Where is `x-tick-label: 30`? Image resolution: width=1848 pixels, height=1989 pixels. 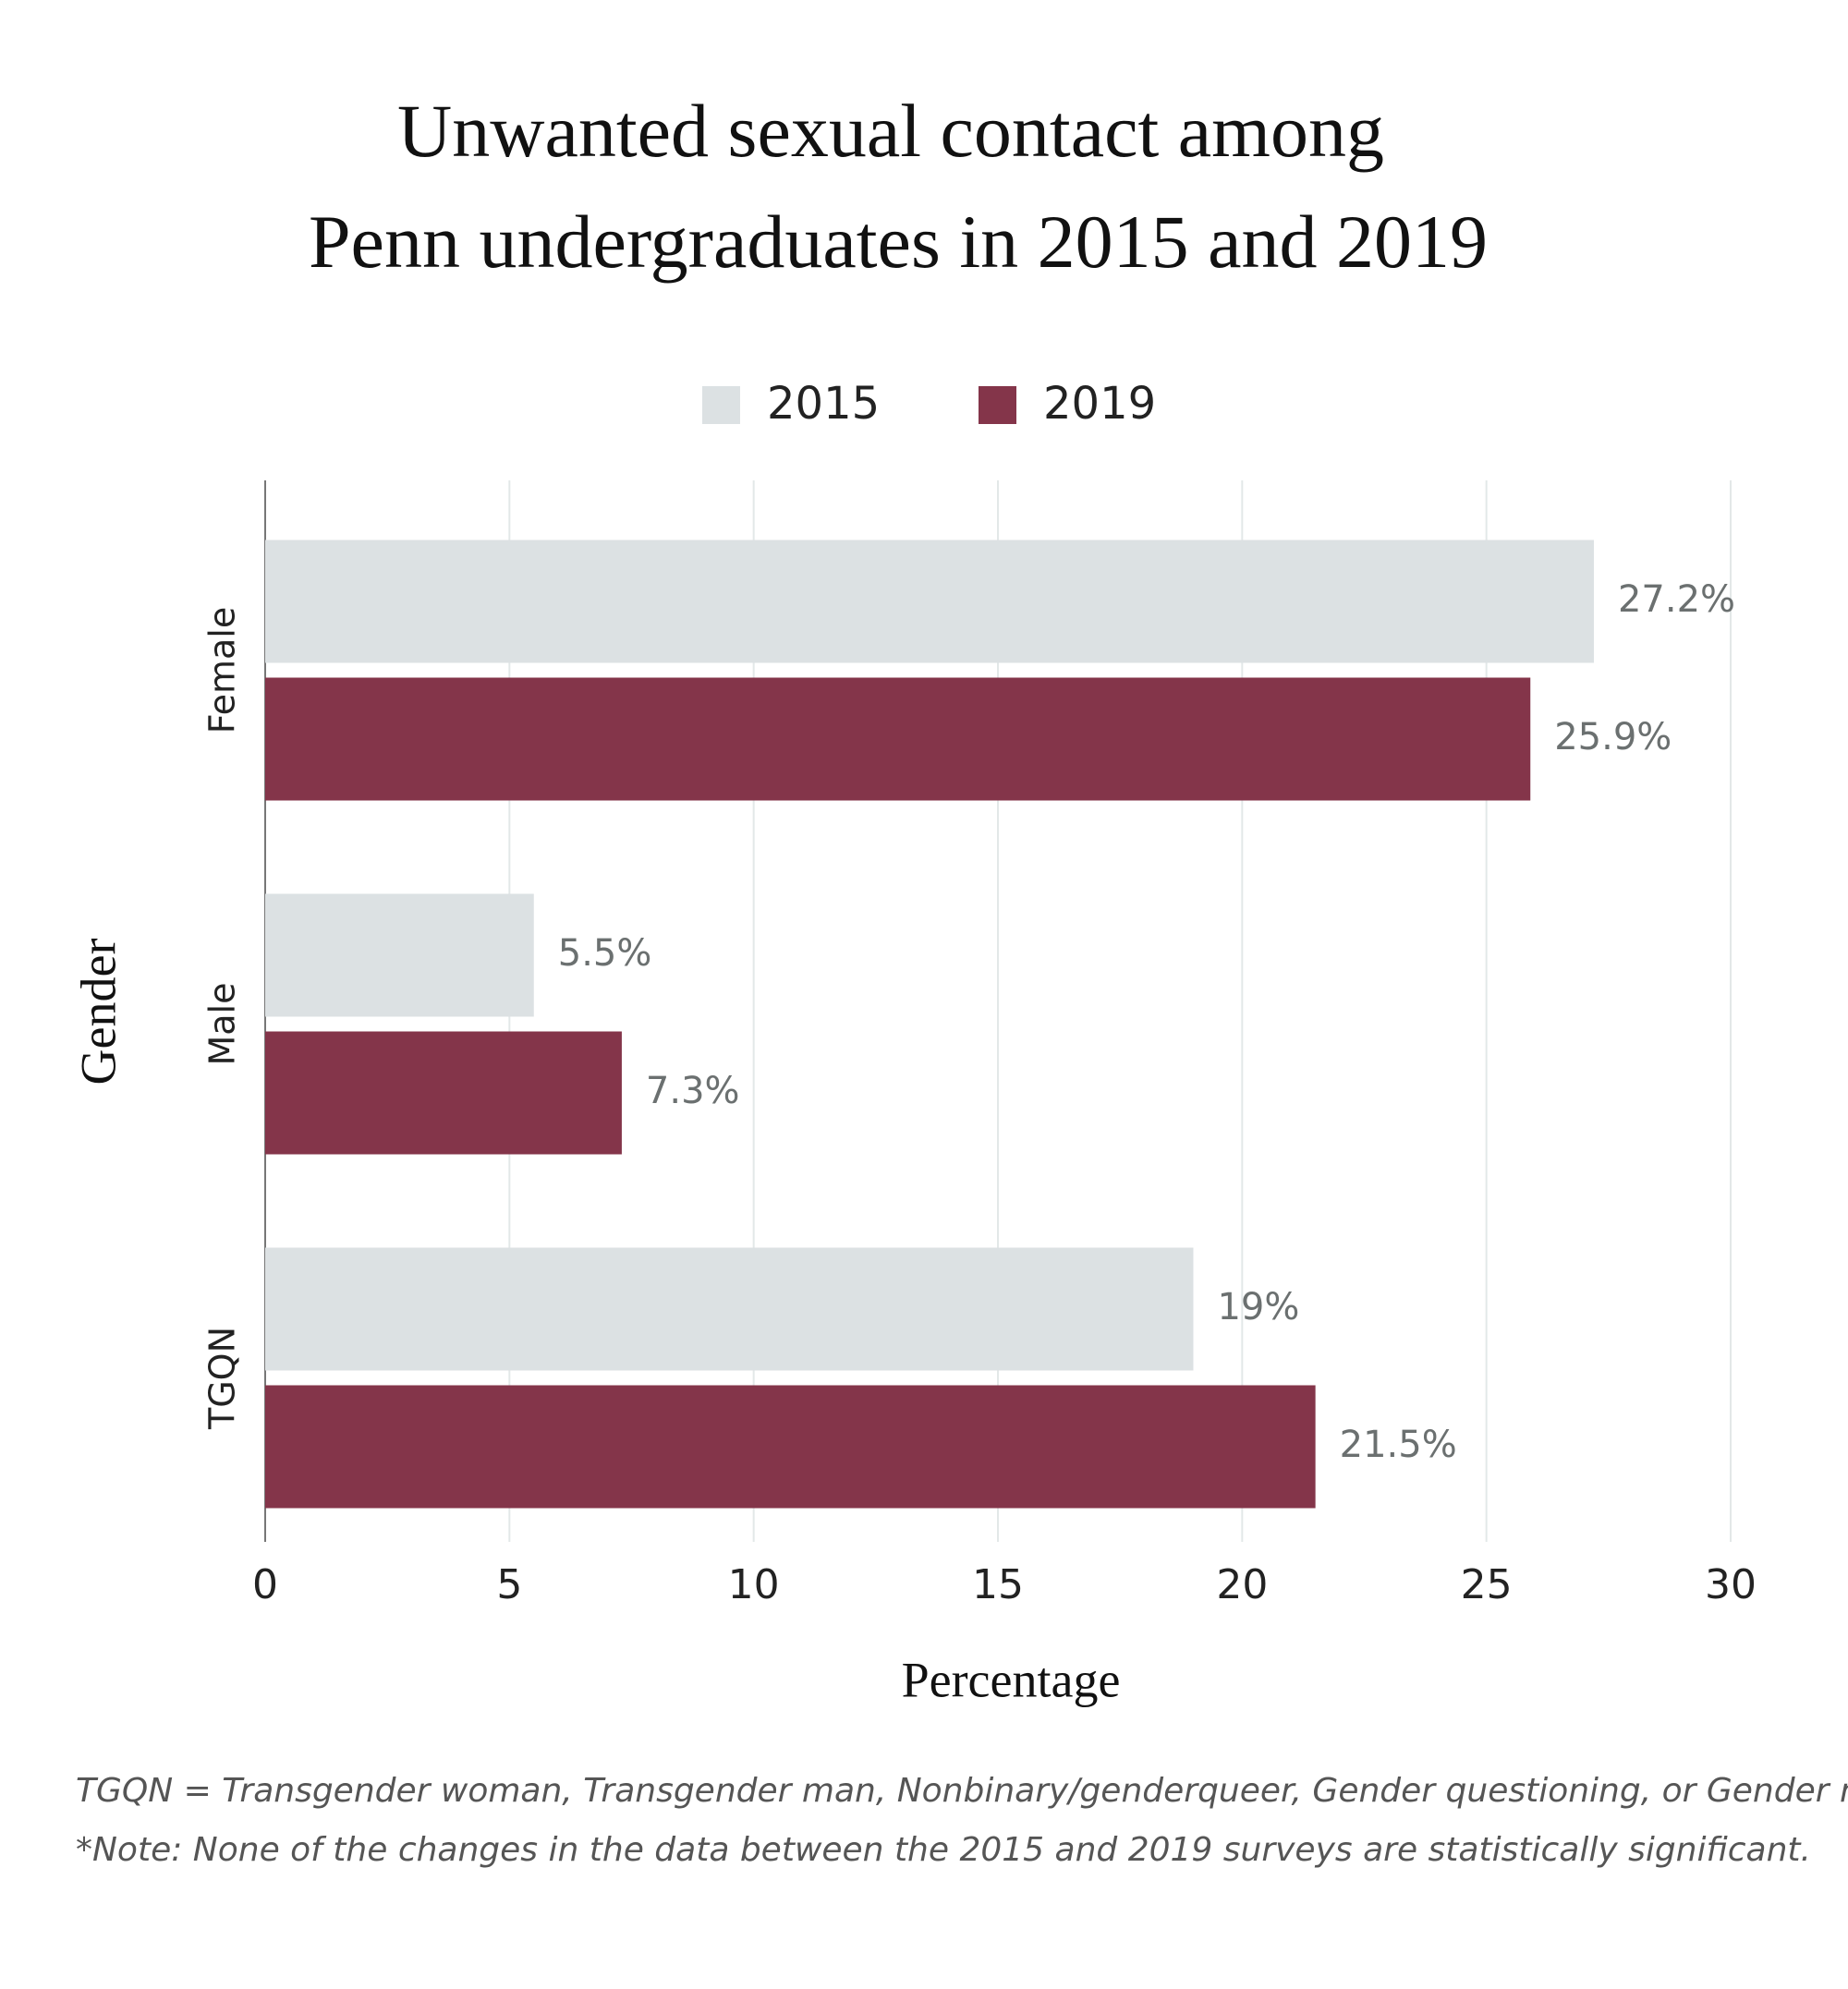
x-tick-label: 30 is located at coordinates (1731, 1584).